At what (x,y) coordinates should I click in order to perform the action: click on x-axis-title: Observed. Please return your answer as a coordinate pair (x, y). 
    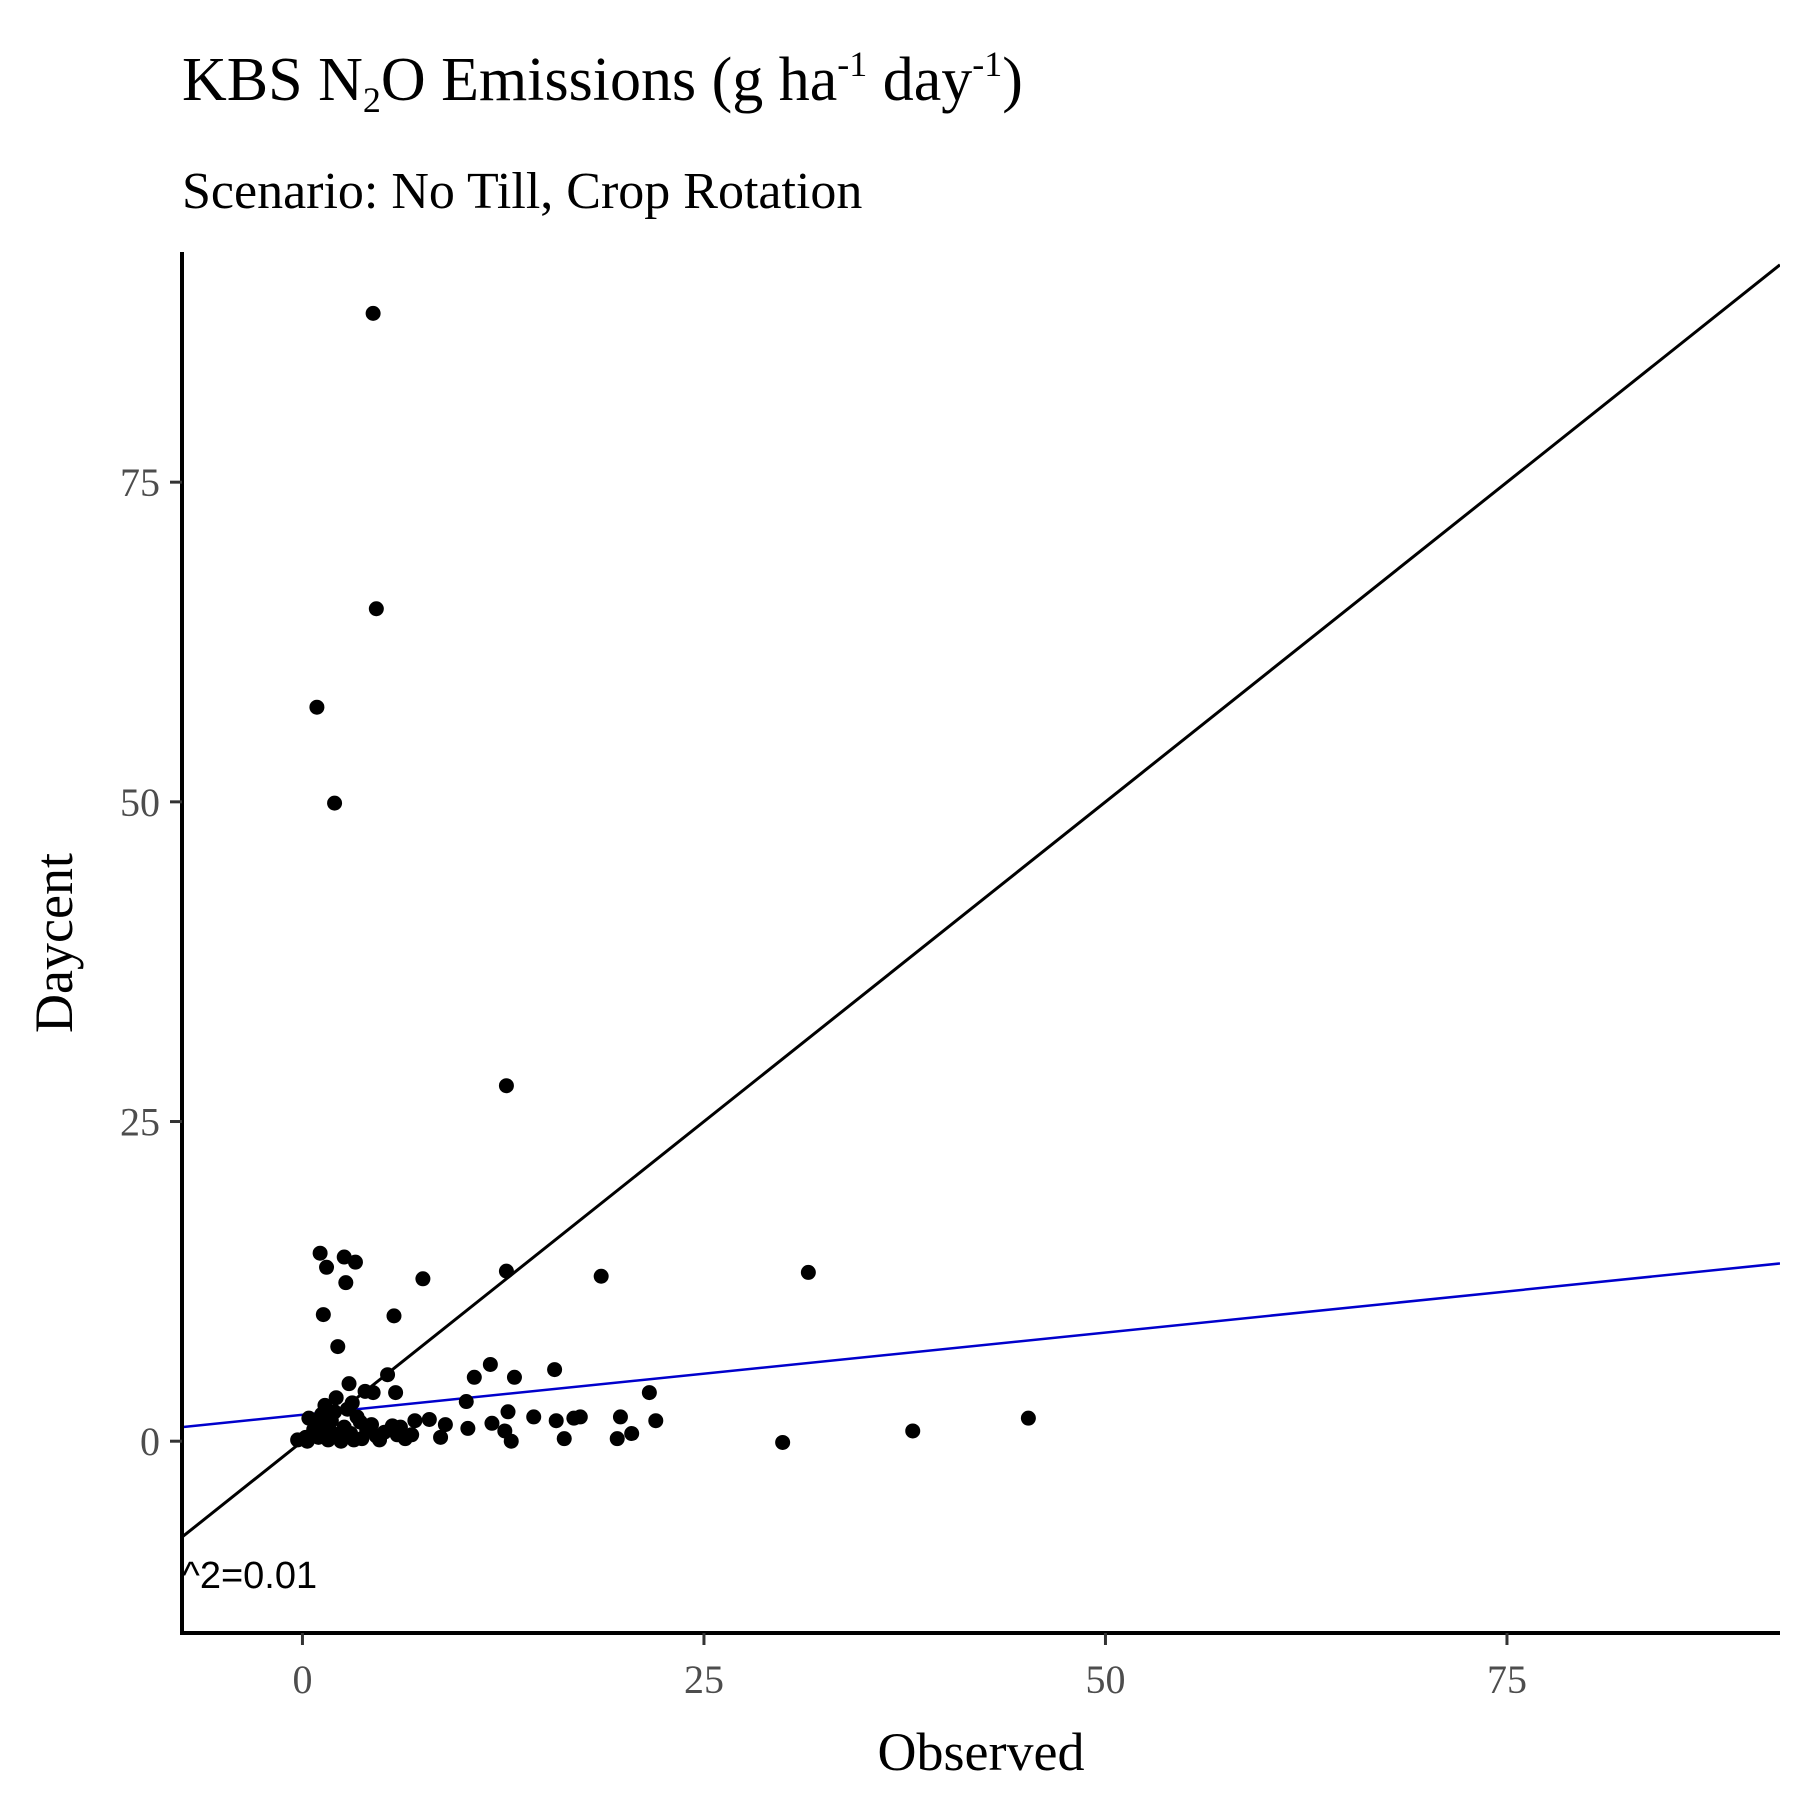
    Looking at the image, I should click on (981, 1752).